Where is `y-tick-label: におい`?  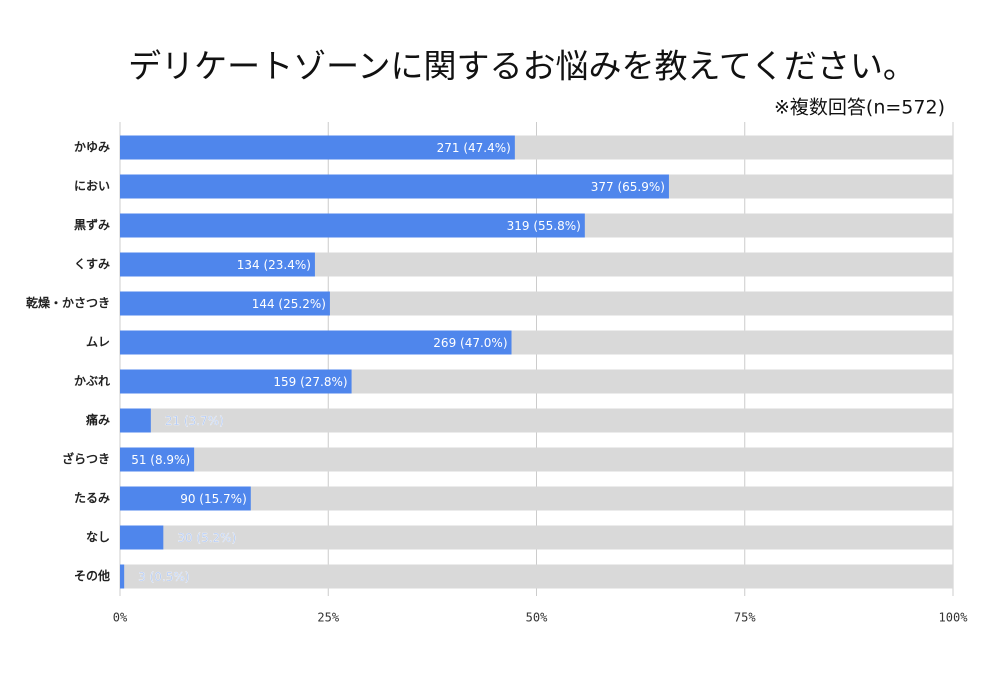 y-tick-label: におい is located at coordinates (92, 186).